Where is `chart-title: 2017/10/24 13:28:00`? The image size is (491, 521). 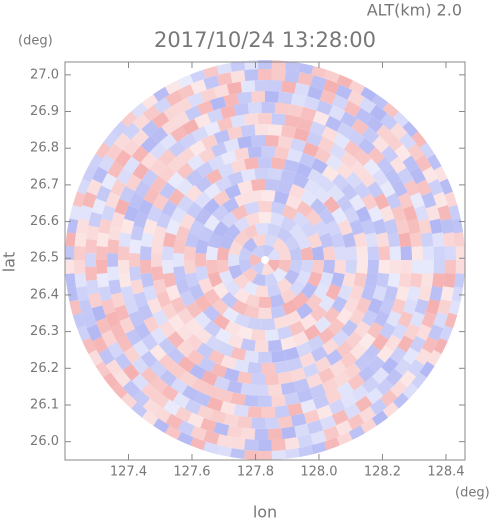 chart-title: 2017/10/24 13:28:00 is located at coordinates (265, 40).